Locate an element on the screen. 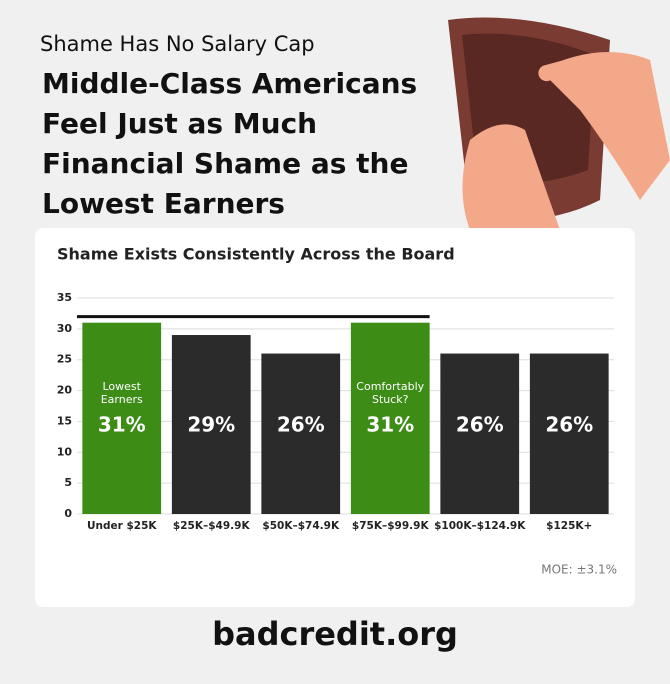 The width and height of the screenshot is (670, 684). y-tick-label: 35 is located at coordinates (64, 297).